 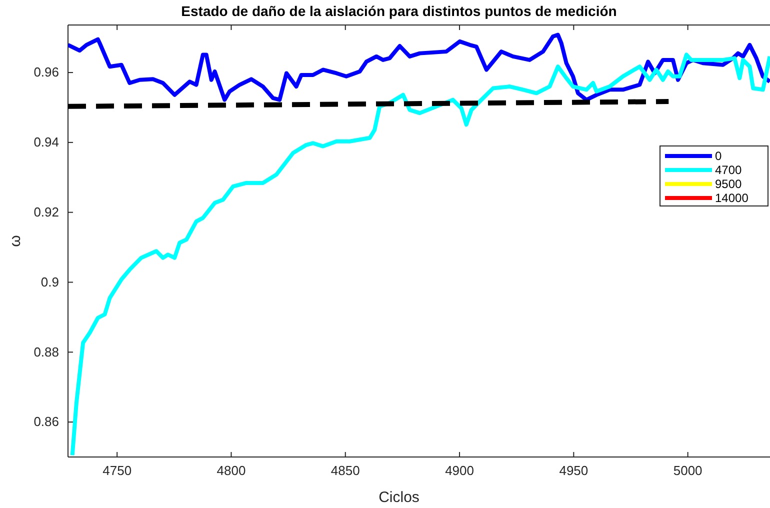 What do you see at coordinates (231, 470) in the screenshot?
I see `x-tick-label: 4800` at bounding box center [231, 470].